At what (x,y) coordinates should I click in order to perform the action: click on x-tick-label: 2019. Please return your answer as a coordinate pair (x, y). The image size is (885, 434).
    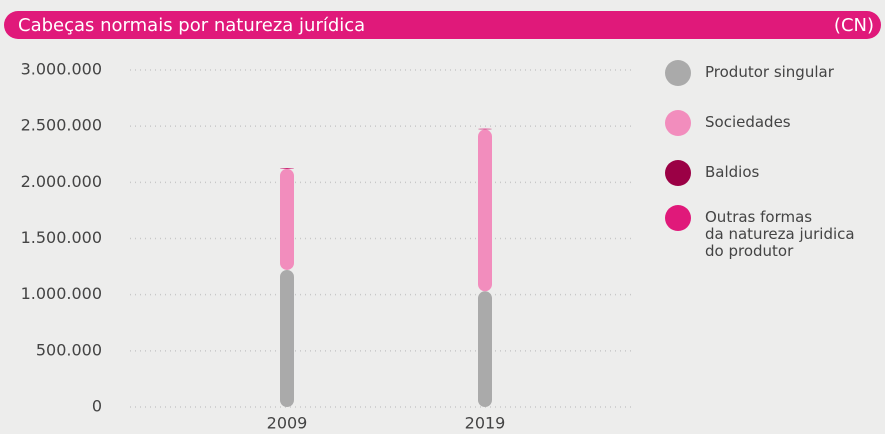
    Looking at the image, I should click on (485, 423).